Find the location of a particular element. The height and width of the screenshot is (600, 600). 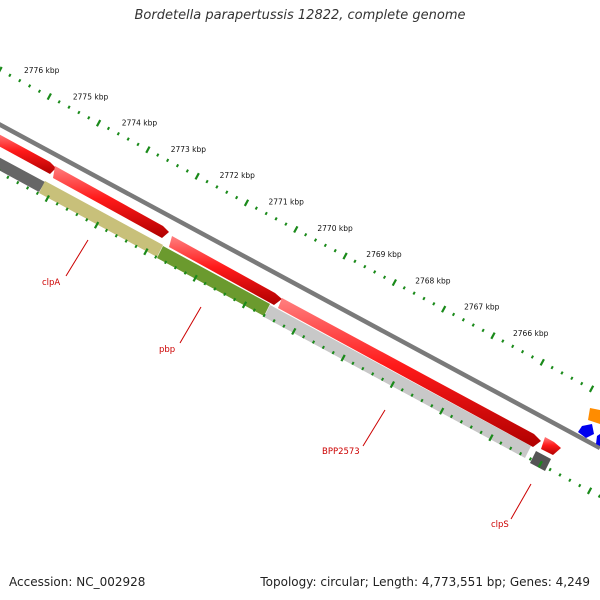

orange-gene is located at coordinates (594, 416).